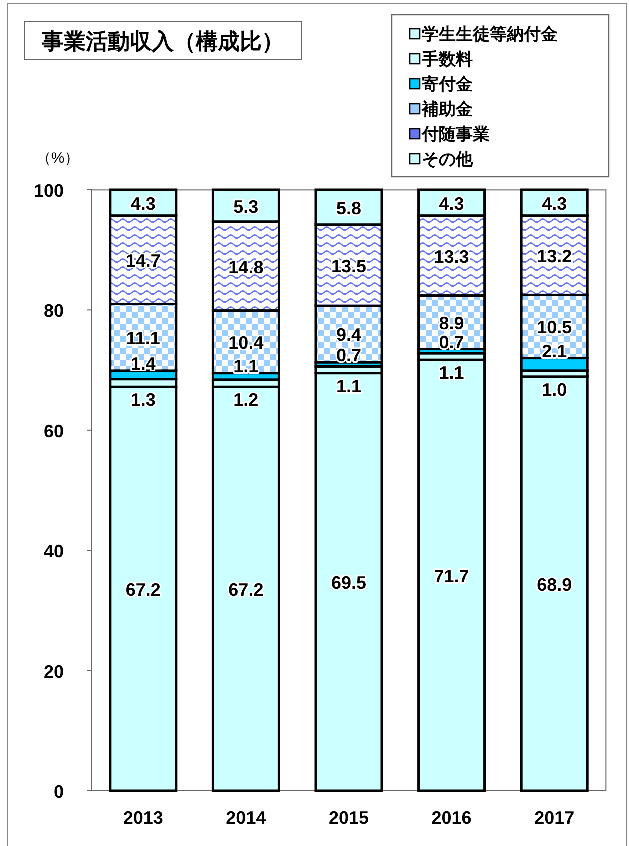 The image size is (629, 846). I want to click on y-tick-label: 100, so click(49, 191).